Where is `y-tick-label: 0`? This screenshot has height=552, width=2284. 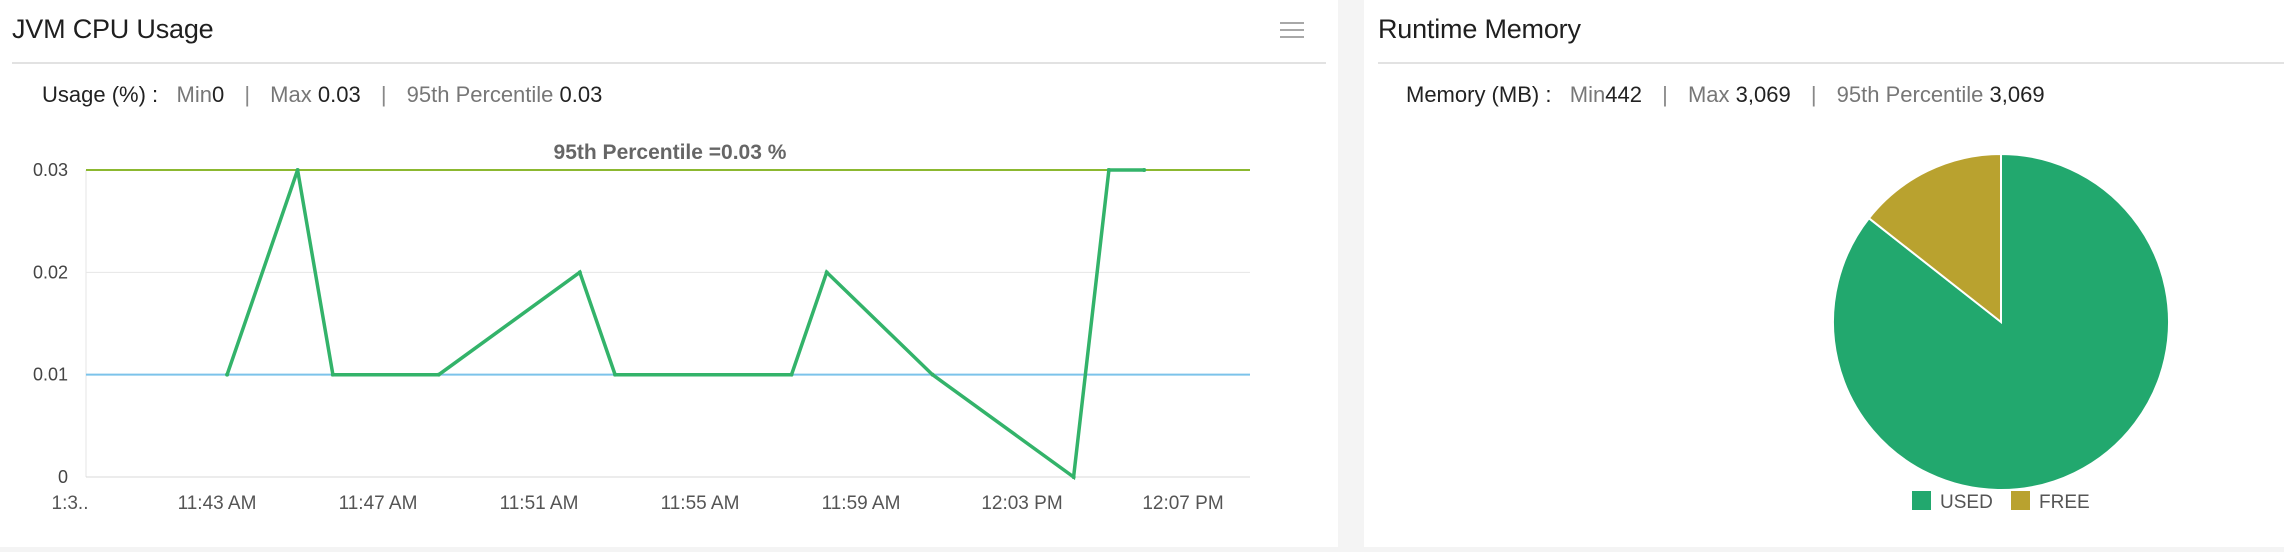 y-tick-label: 0 is located at coordinates (63, 477).